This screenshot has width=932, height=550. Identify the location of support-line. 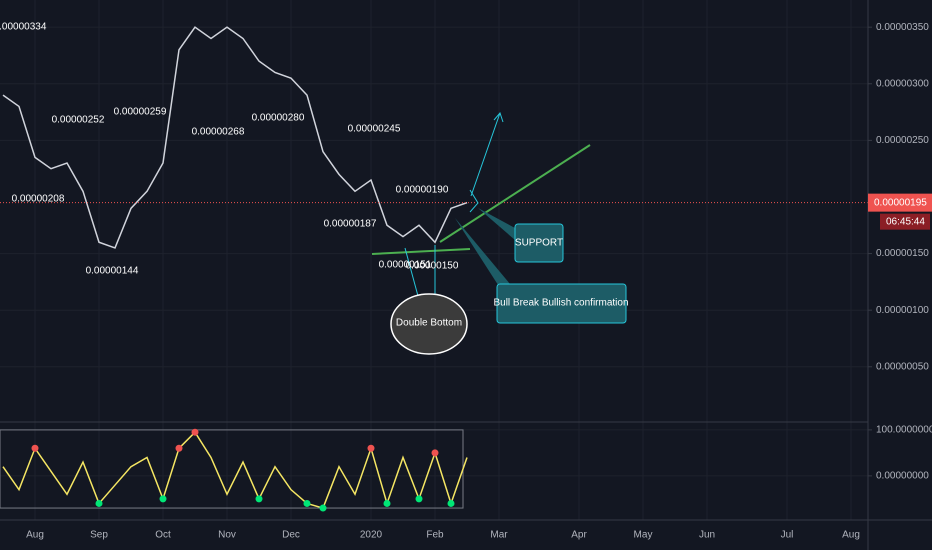
(421, 251).